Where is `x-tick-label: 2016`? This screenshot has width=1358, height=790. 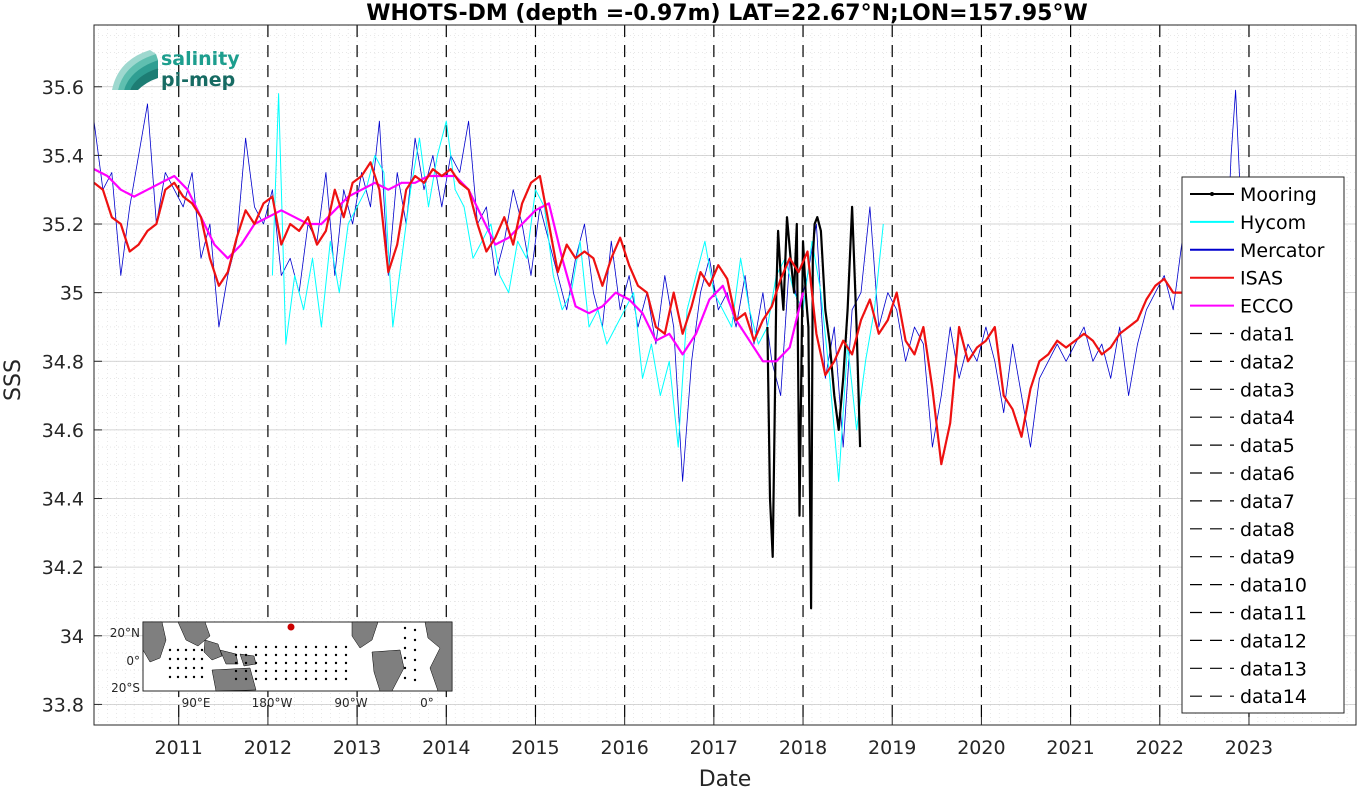 x-tick-label: 2016 is located at coordinates (624, 748).